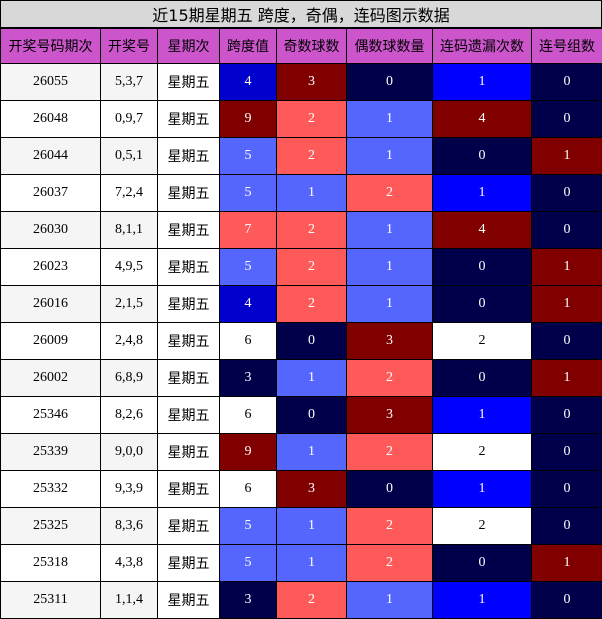 This screenshot has height=619, width=602. Describe the element at coordinates (51, 600) in the screenshot. I see `cell-issue: 25311` at that location.